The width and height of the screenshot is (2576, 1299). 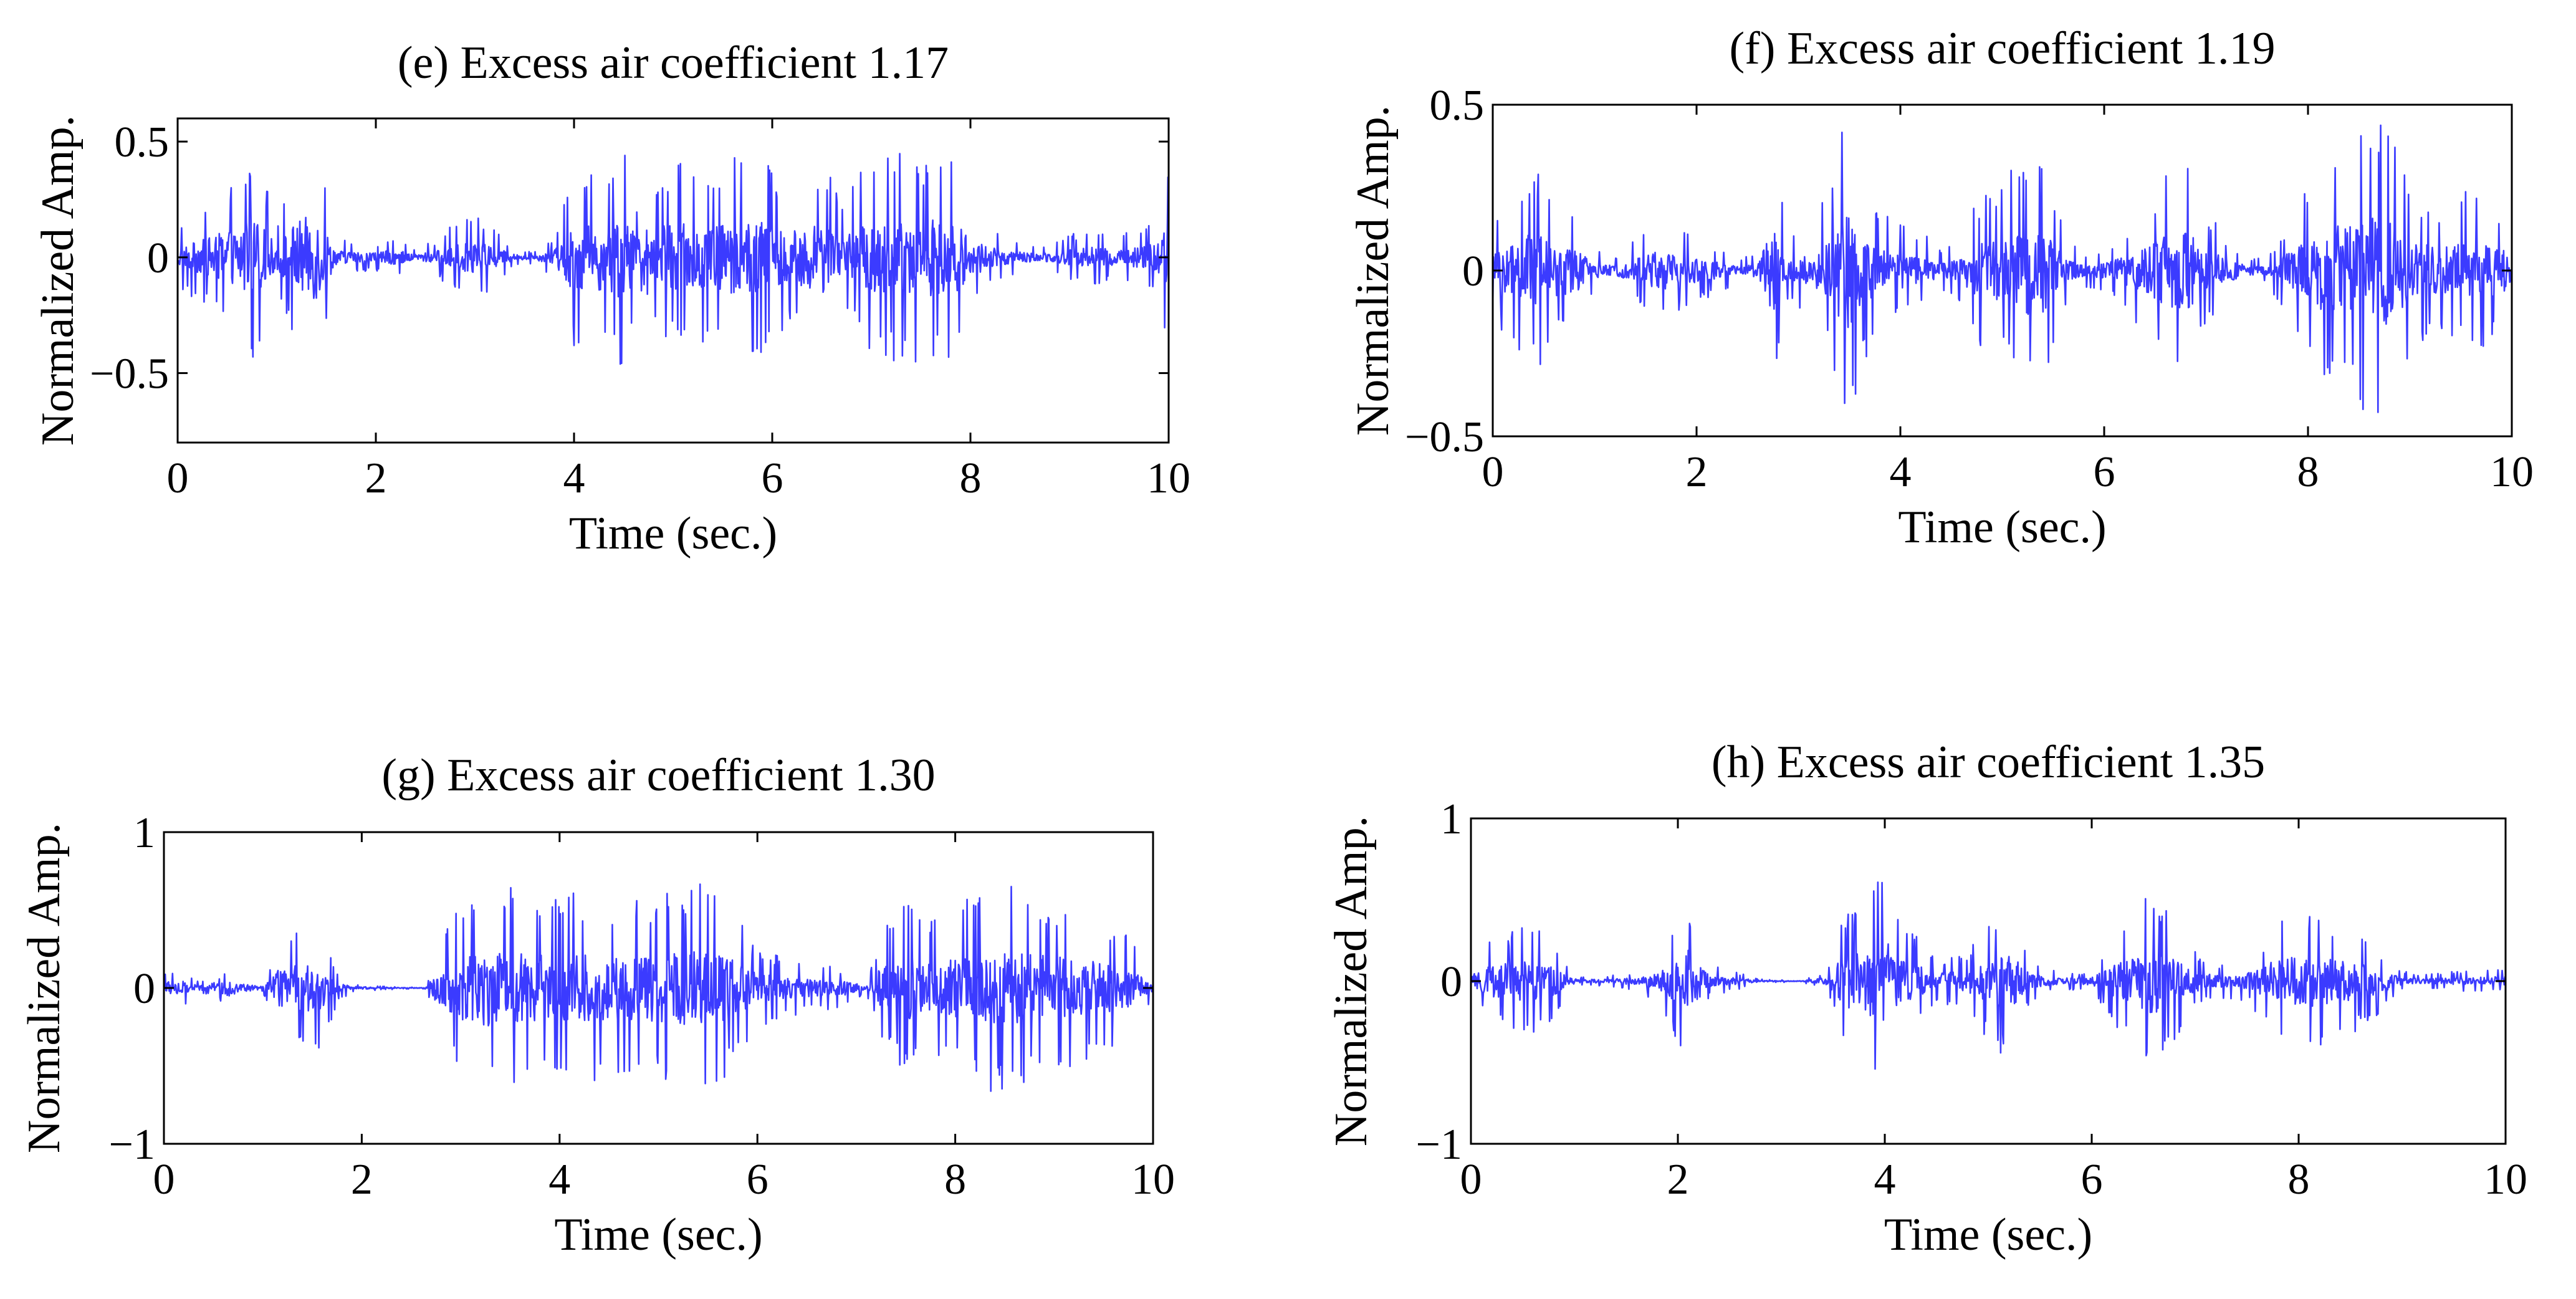 What do you see at coordinates (178, 478) in the screenshot?
I see `chart-e-xtick-label: 0` at bounding box center [178, 478].